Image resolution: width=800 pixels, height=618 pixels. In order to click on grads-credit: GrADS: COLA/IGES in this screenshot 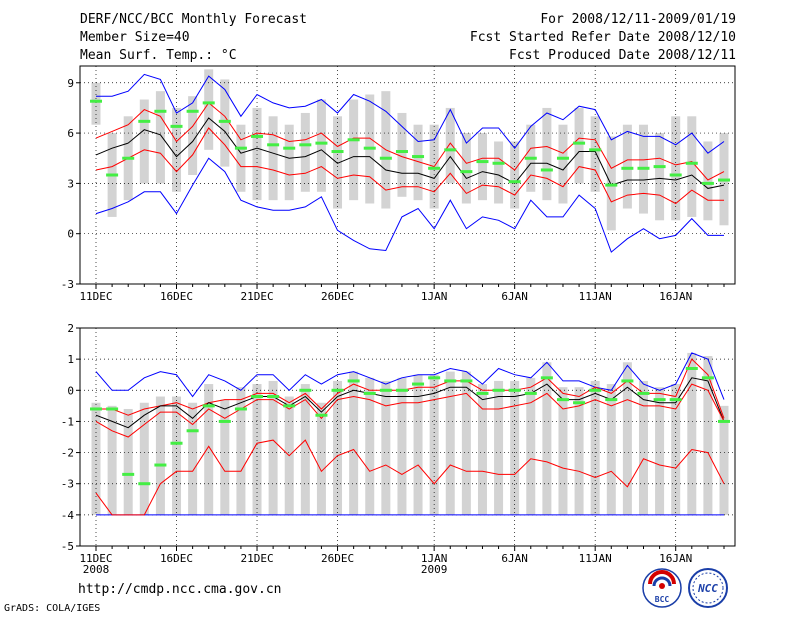, I will do `click(52, 608)`.